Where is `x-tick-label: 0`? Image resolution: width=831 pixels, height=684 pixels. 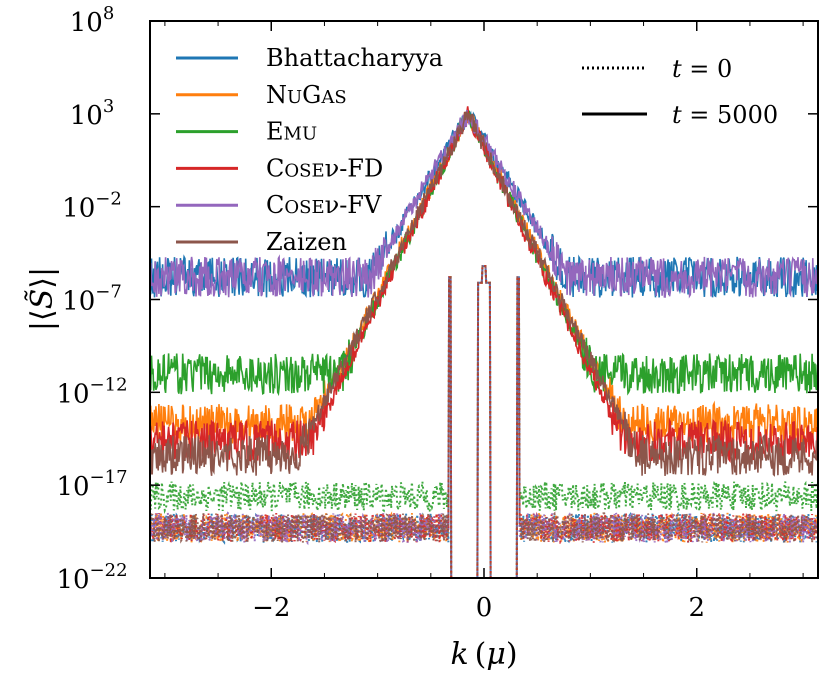 x-tick-label: 0 is located at coordinates (484, 608).